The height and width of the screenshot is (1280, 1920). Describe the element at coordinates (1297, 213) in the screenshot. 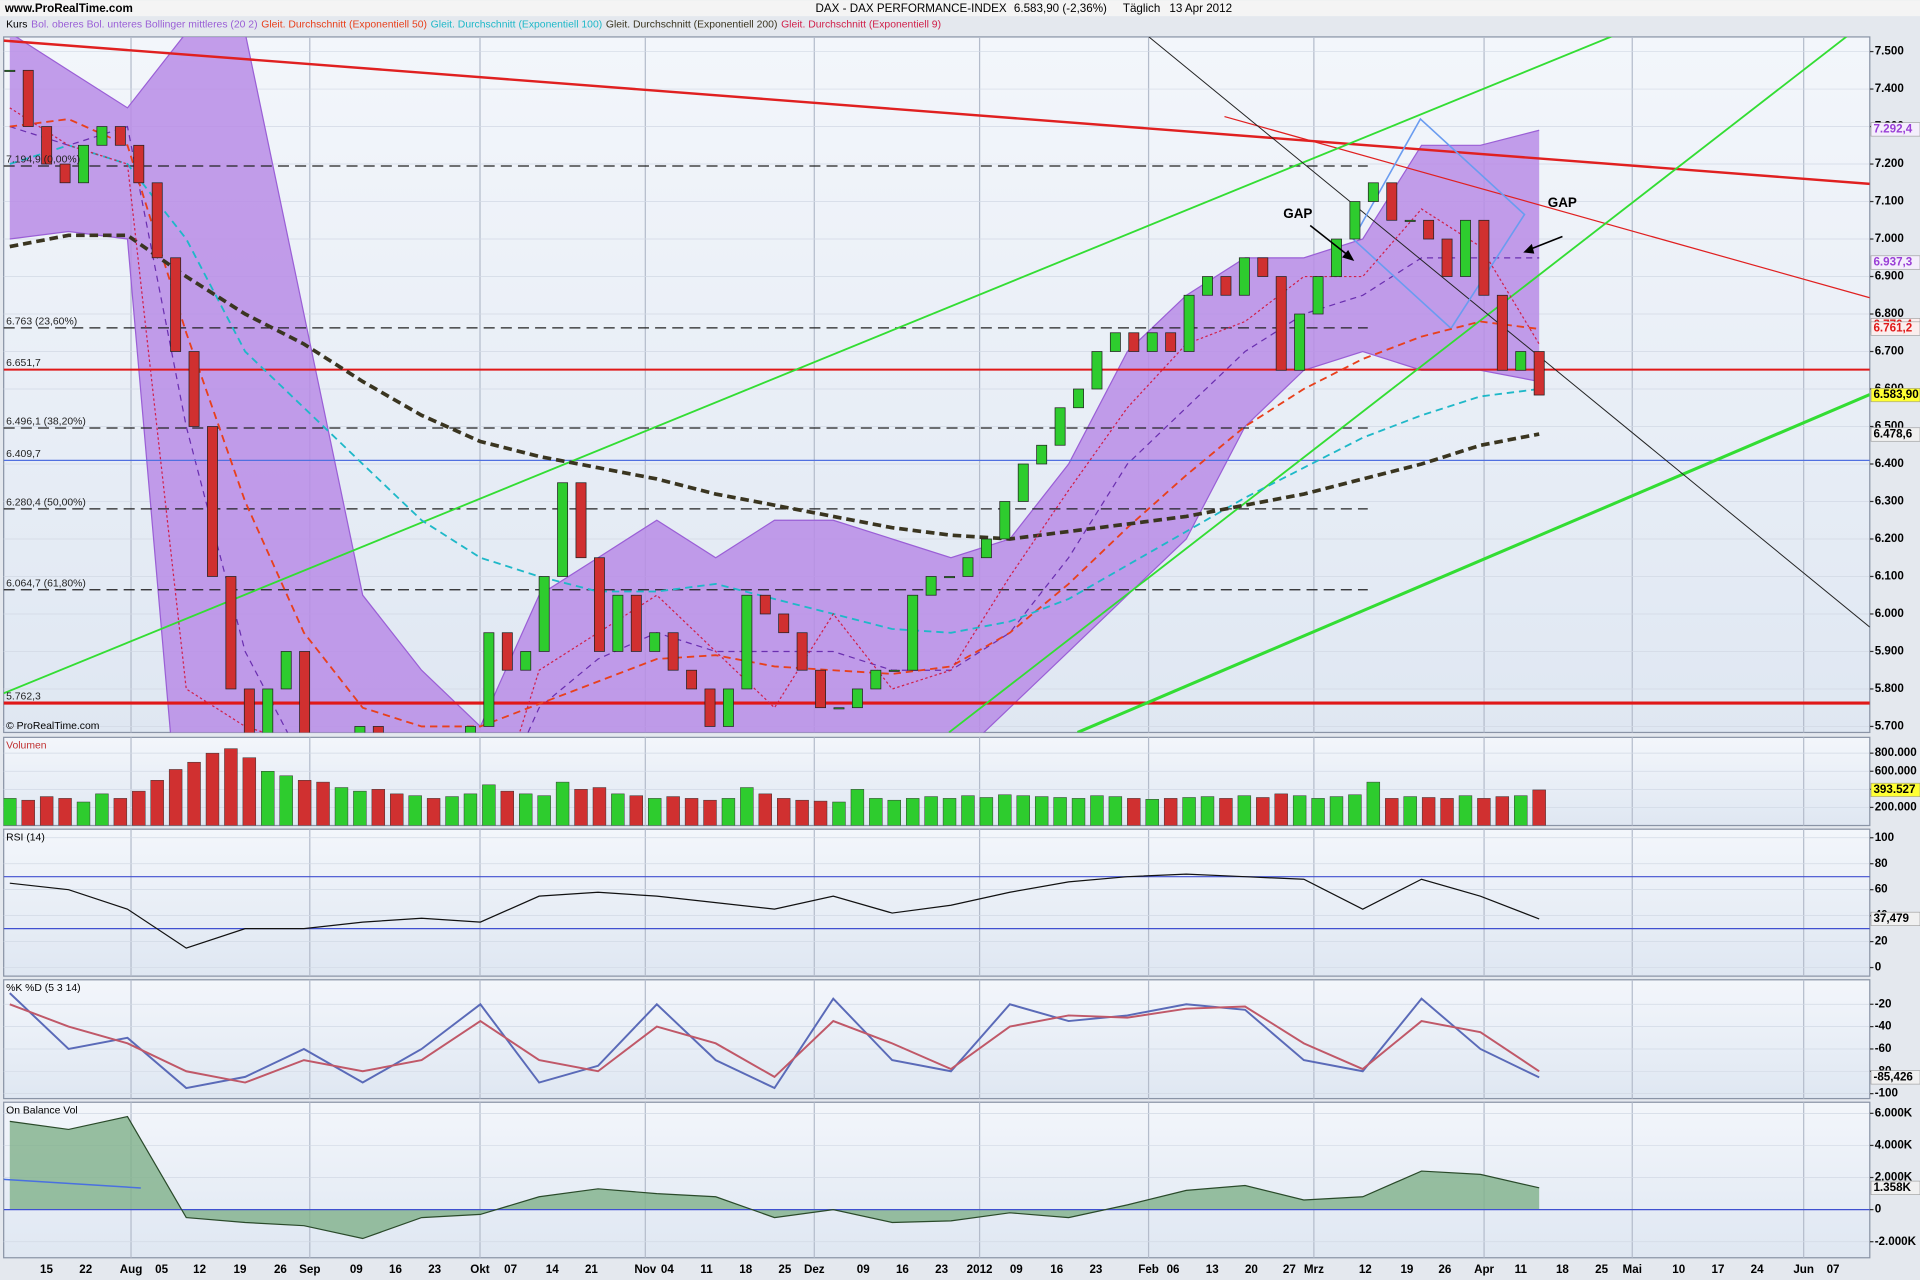

I see `annotation: GAP` at that location.